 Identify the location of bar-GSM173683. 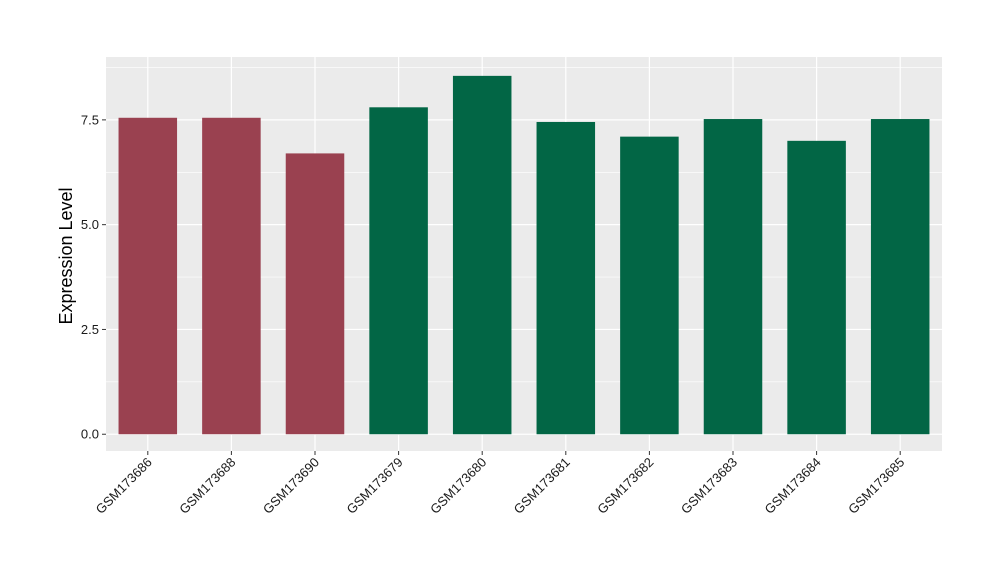
(733, 277).